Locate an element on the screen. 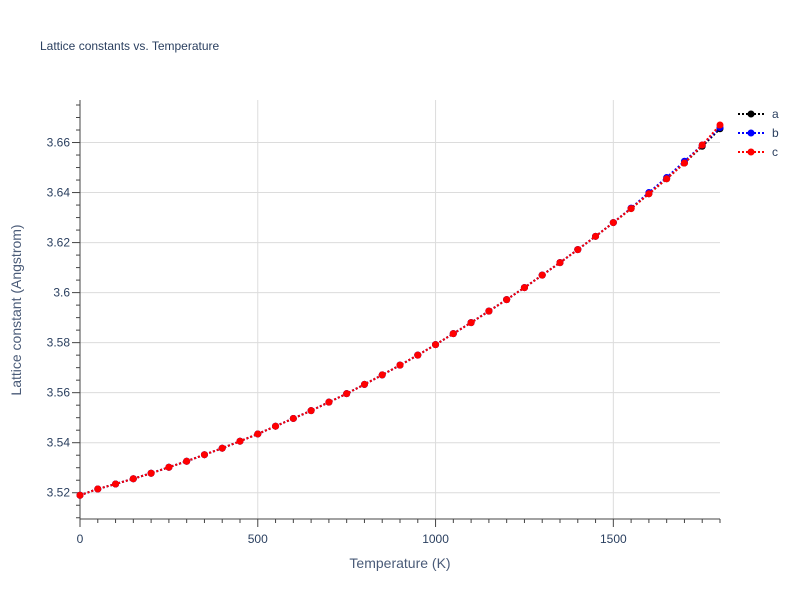  y-tick-label: 3.54 is located at coordinates (59, 443).